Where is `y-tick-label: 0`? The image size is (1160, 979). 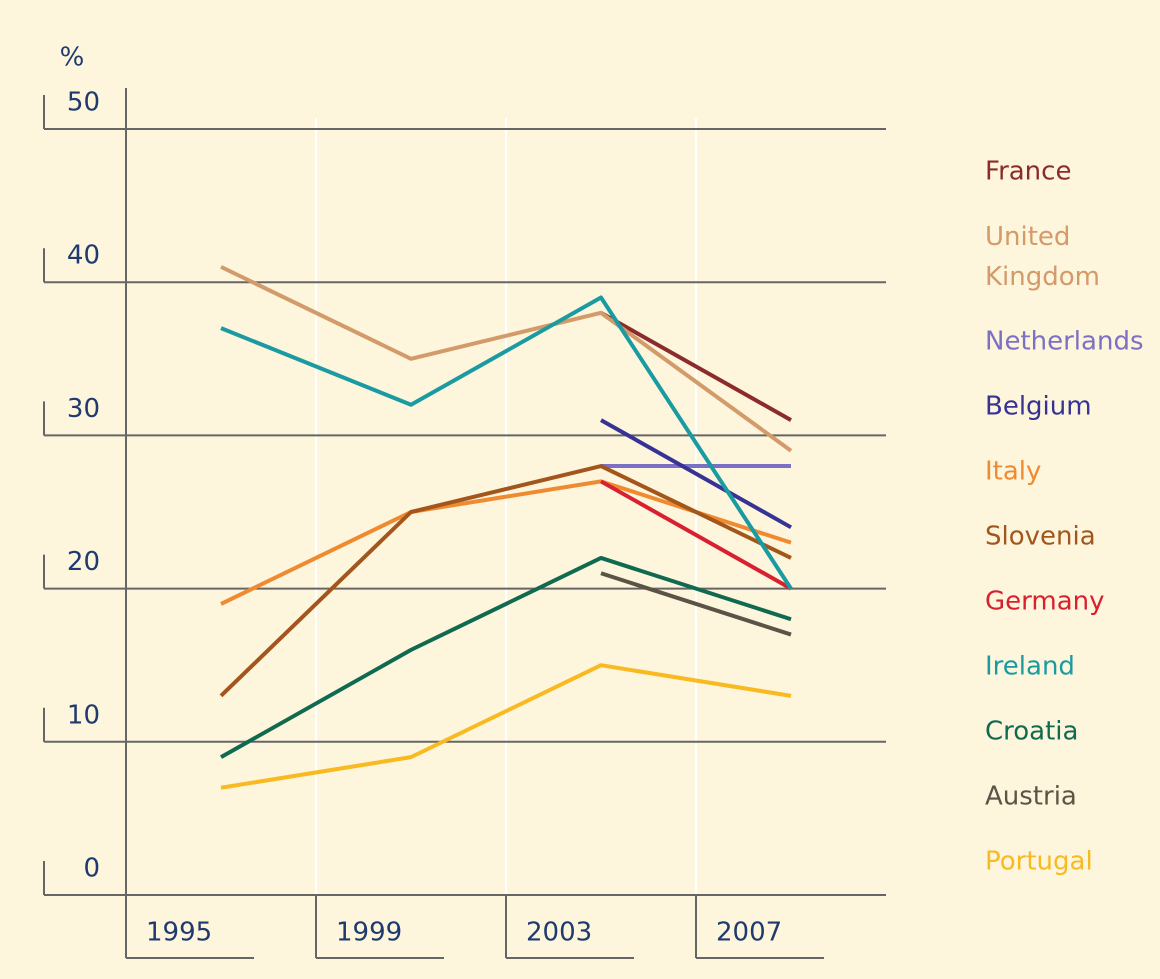 y-tick-label: 0 is located at coordinates (91, 869).